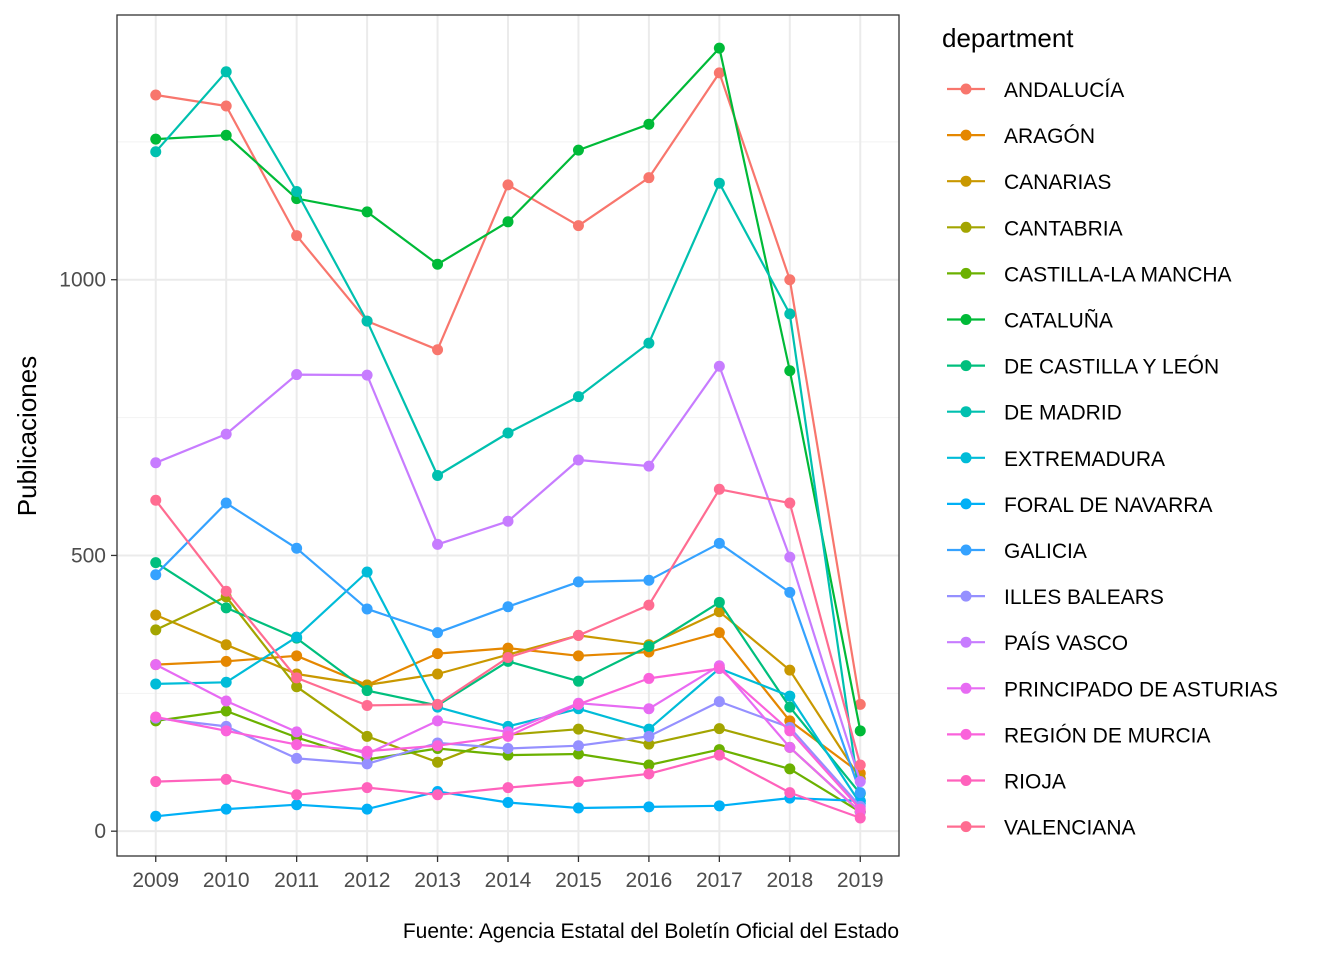 The height and width of the screenshot is (960, 1344). I want to click on legend-item: VALENCIANA, so click(1041, 828).